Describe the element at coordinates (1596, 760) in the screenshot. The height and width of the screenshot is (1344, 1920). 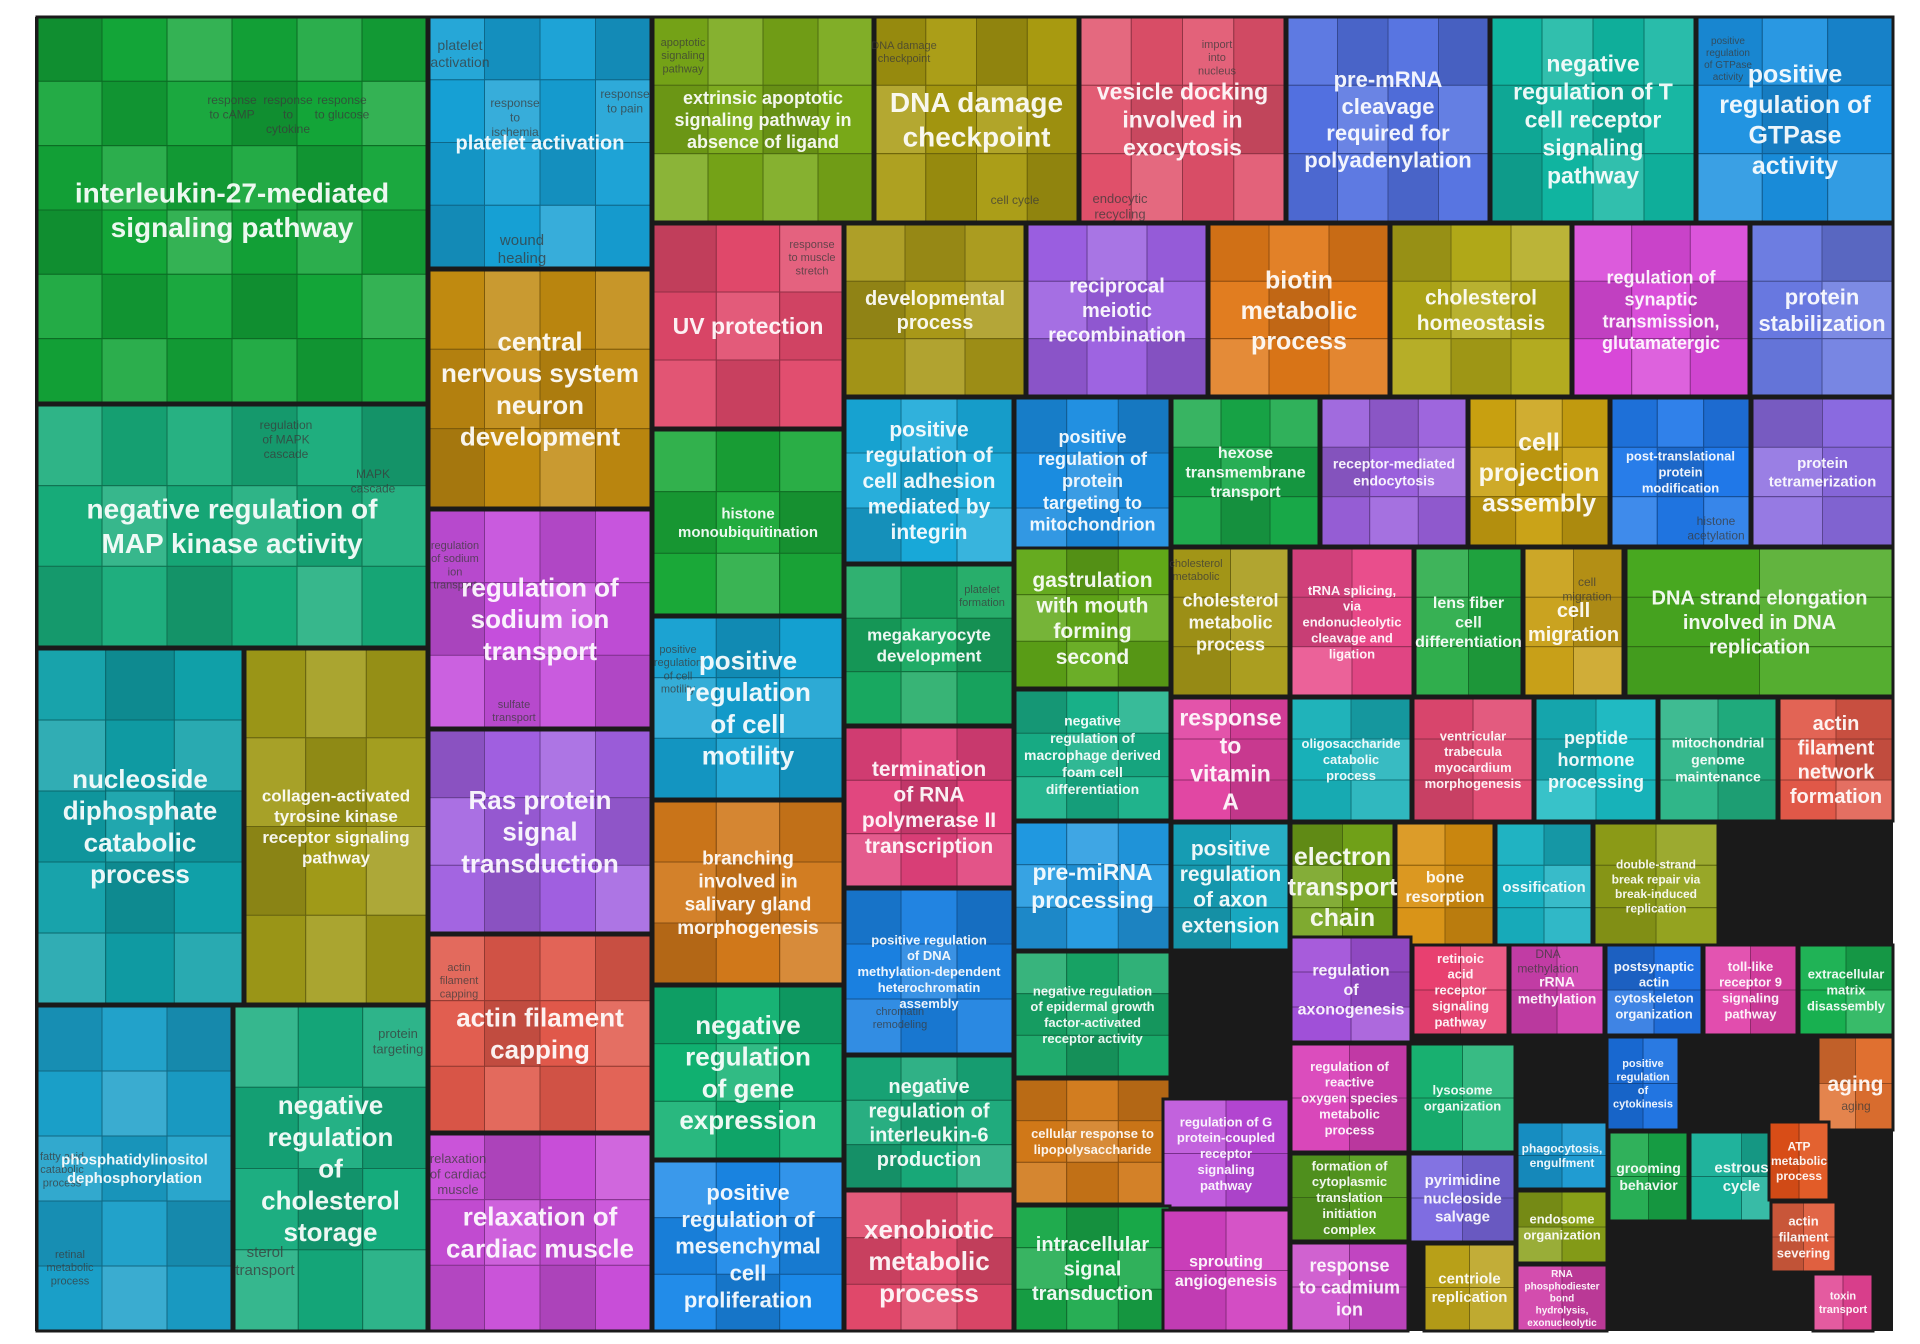
I see `group-label-peptide-hormone-processing: peptide hormone processing` at that location.